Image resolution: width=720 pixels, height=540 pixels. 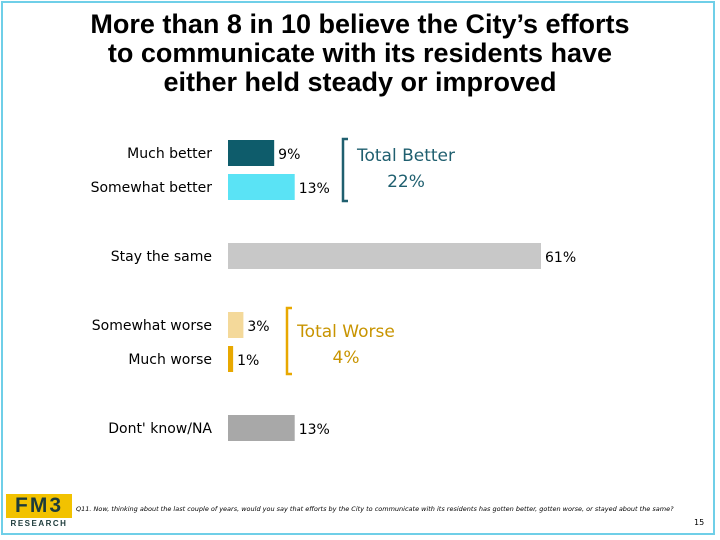 I want to click on category-label-stay-the-same: Stay the same, so click(x=161, y=257).